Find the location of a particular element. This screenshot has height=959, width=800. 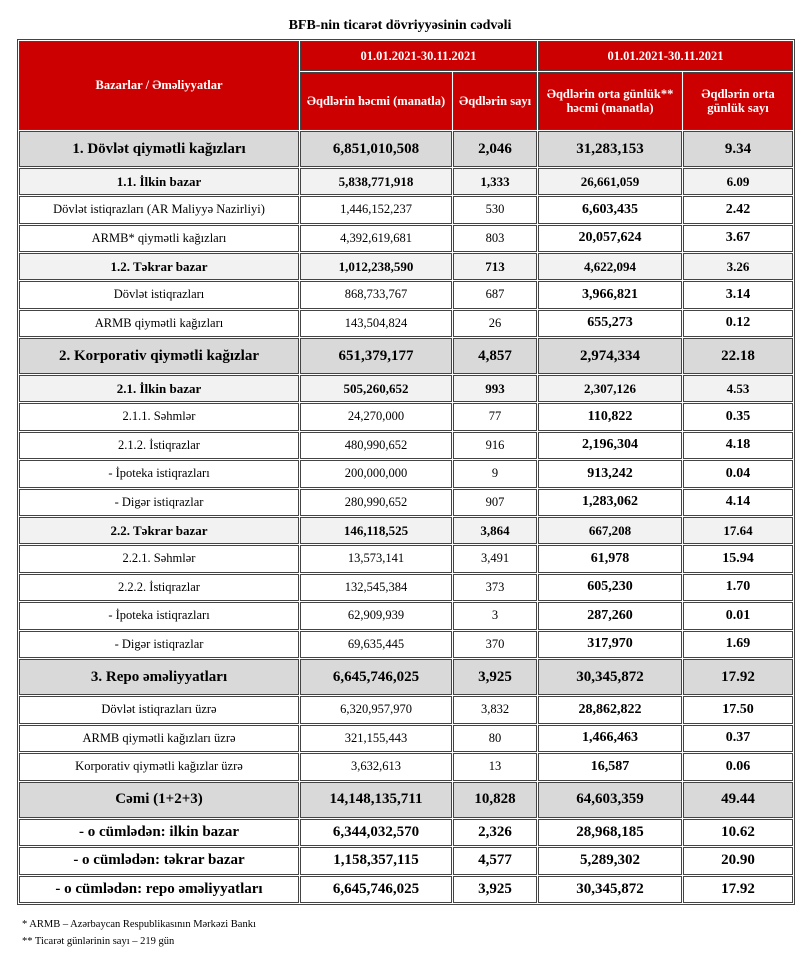

cell: 3,832 is located at coordinates (495, 710).